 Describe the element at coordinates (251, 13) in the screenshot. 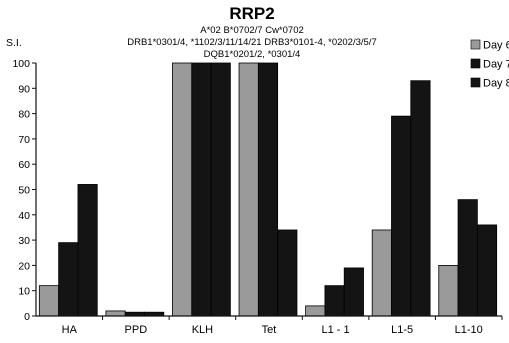

I see `chart-title: RRP2` at that location.